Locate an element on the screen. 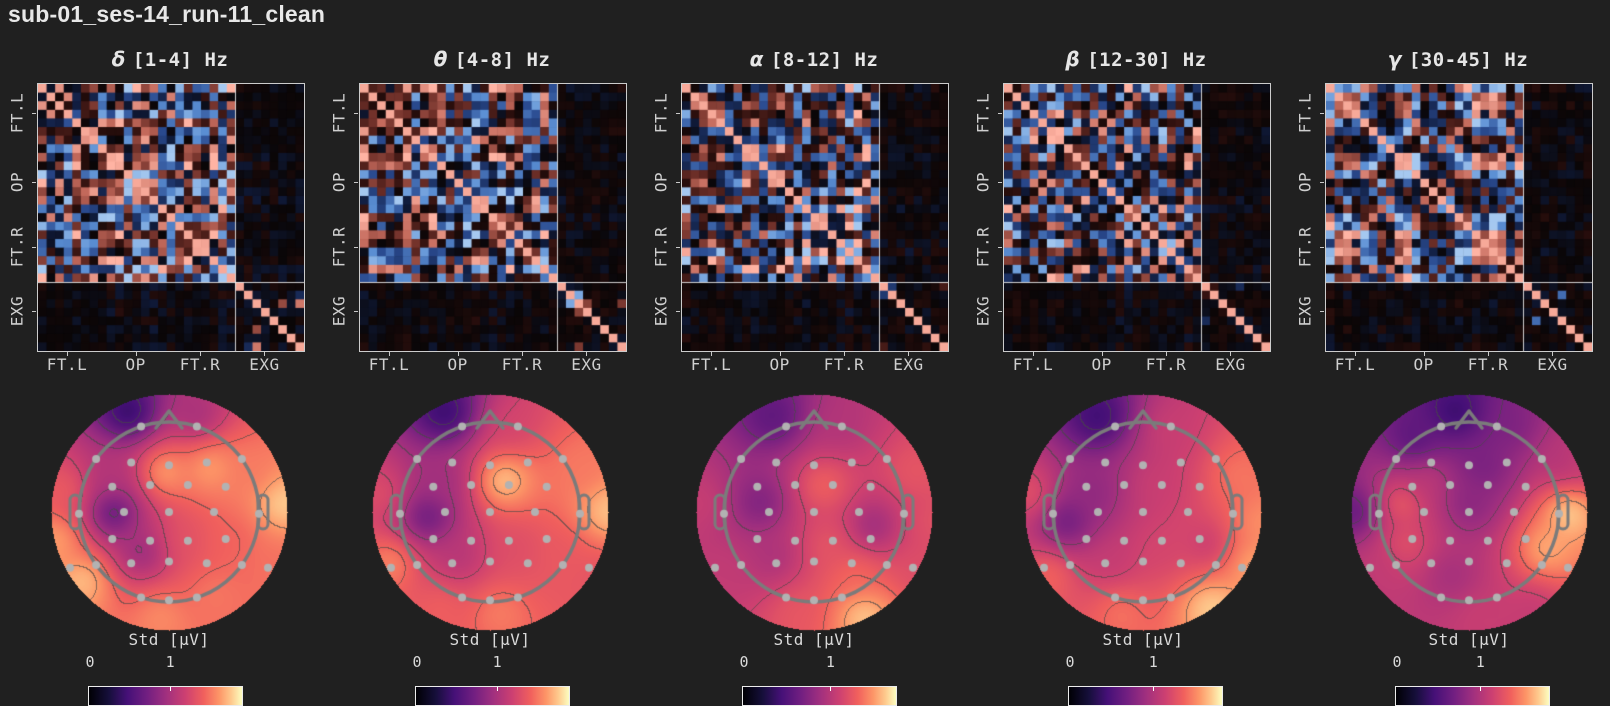 Image resolution: width=1610 pixels, height=706 pixels. band-title: α [8-12] Hz is located at coordinates (814, 59).